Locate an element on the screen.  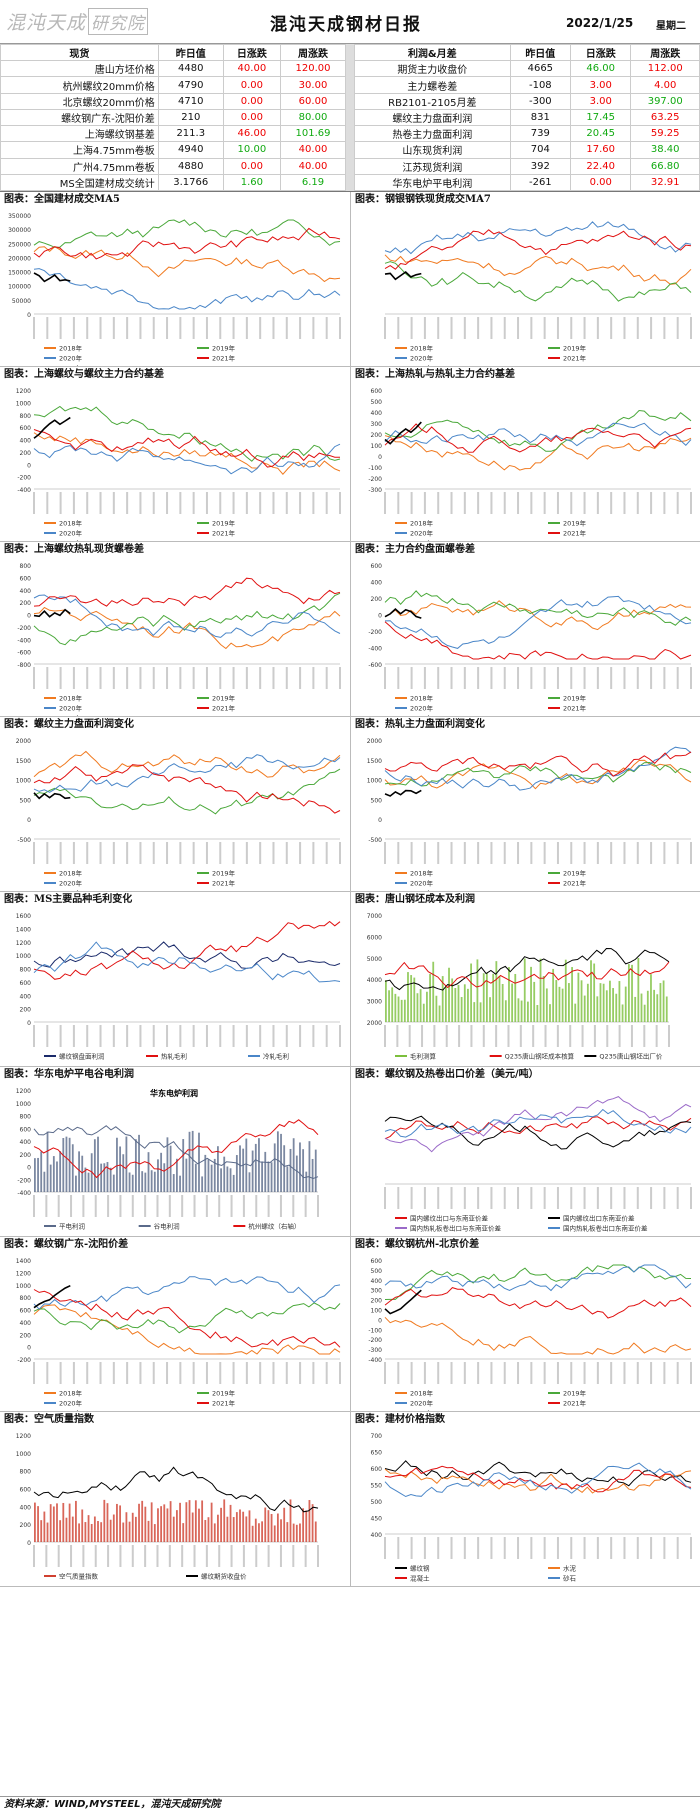
y-tick-label: -200 is located at coordinates (375, 1340).